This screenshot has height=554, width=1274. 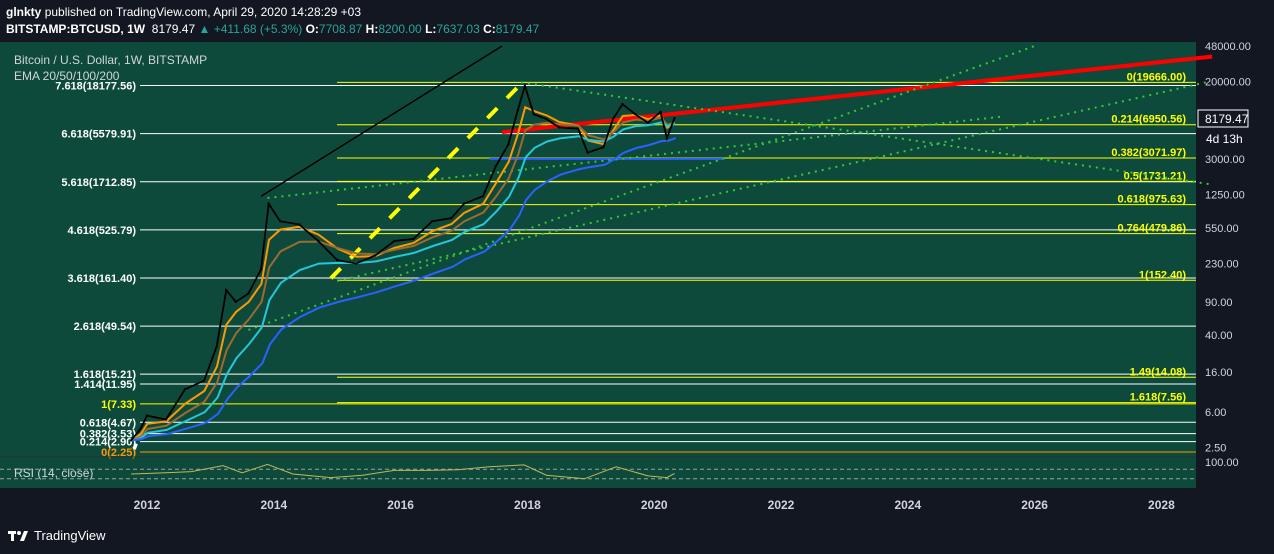 I want to click on x-tick-label-0: 2012, so click(x=147, y=505).